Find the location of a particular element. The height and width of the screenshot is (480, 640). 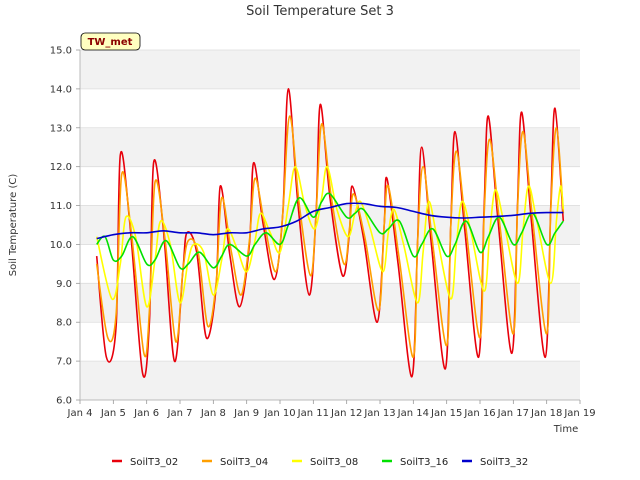

x-tick-label: Jan 6 is located at coordinates (146, 413).